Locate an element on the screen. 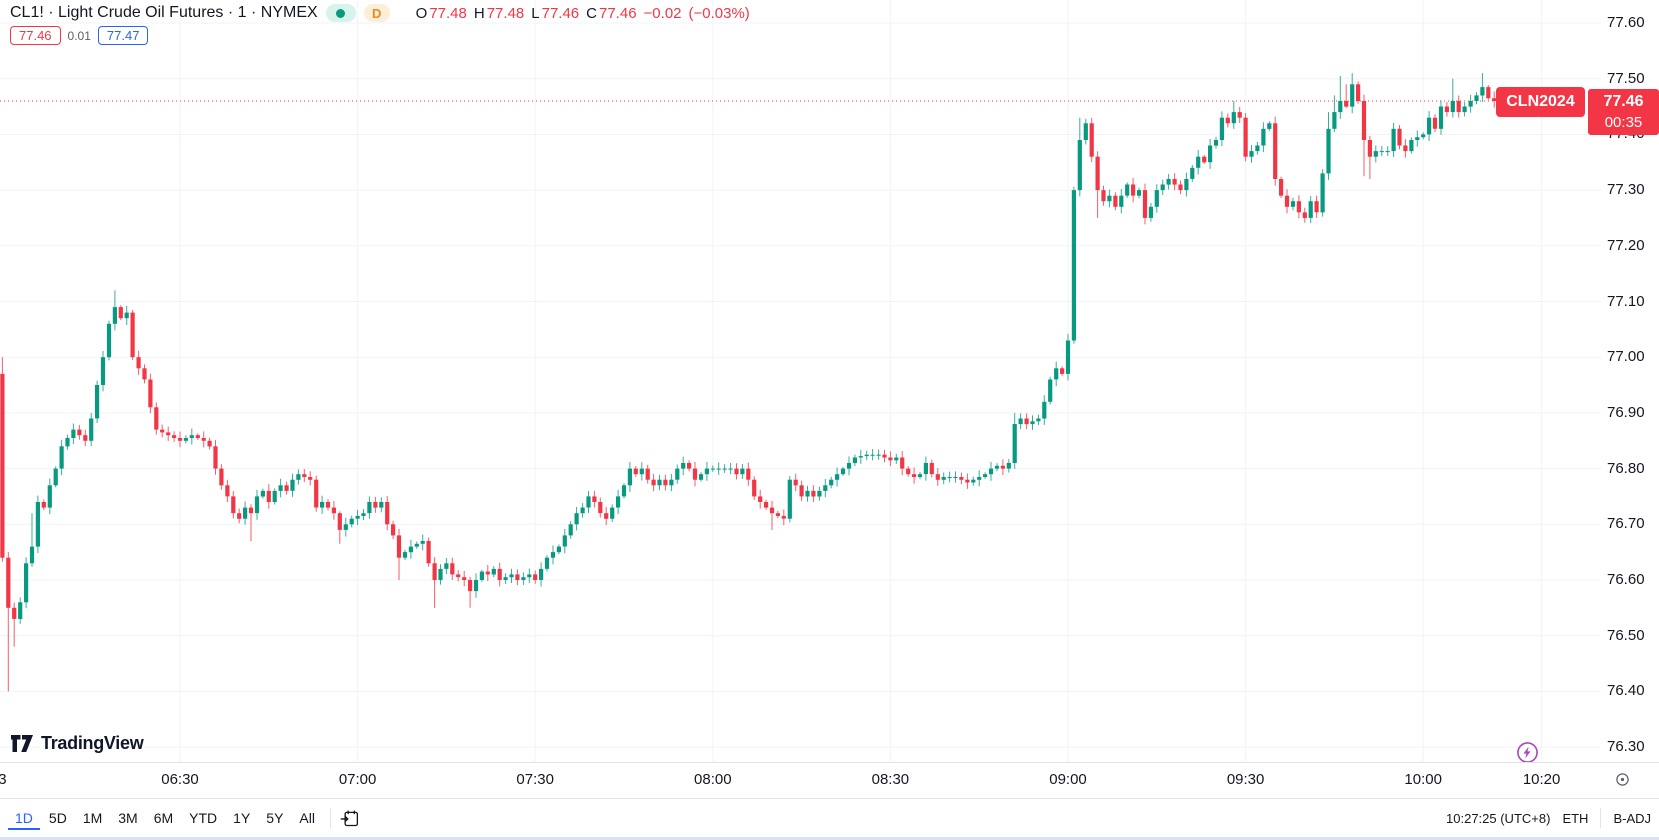 The image size is (1659, 840). range-3m-button: 3M is located at coordinates (127, 818).